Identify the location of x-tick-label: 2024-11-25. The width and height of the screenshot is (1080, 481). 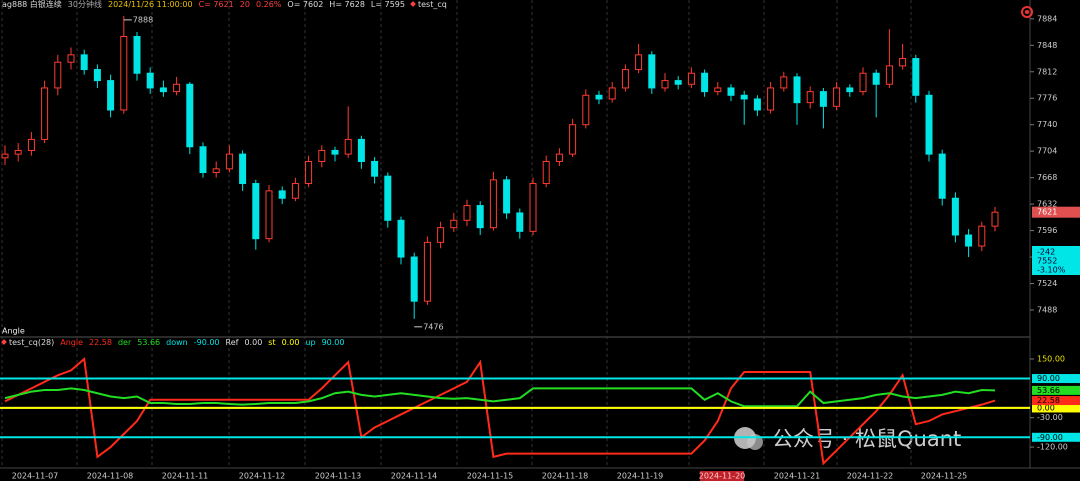
(944, 476).